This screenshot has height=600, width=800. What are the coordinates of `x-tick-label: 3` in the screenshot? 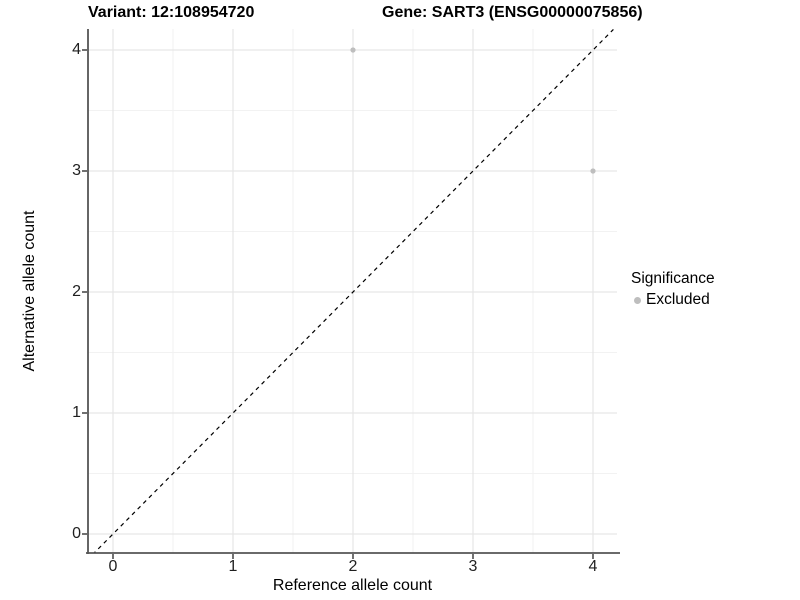 It's located at (473, 566).